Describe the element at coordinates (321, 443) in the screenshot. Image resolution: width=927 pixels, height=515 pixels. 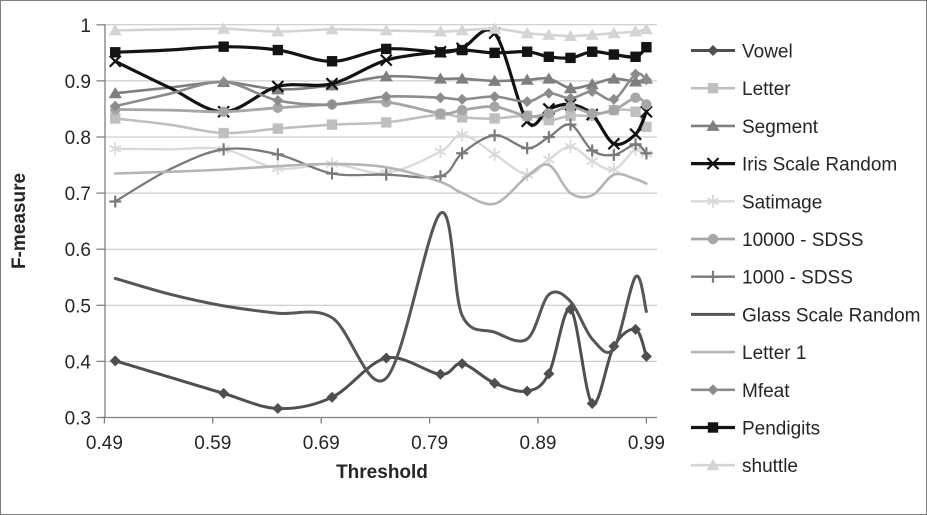
I see `x-tick-label: 0.69` at that location.